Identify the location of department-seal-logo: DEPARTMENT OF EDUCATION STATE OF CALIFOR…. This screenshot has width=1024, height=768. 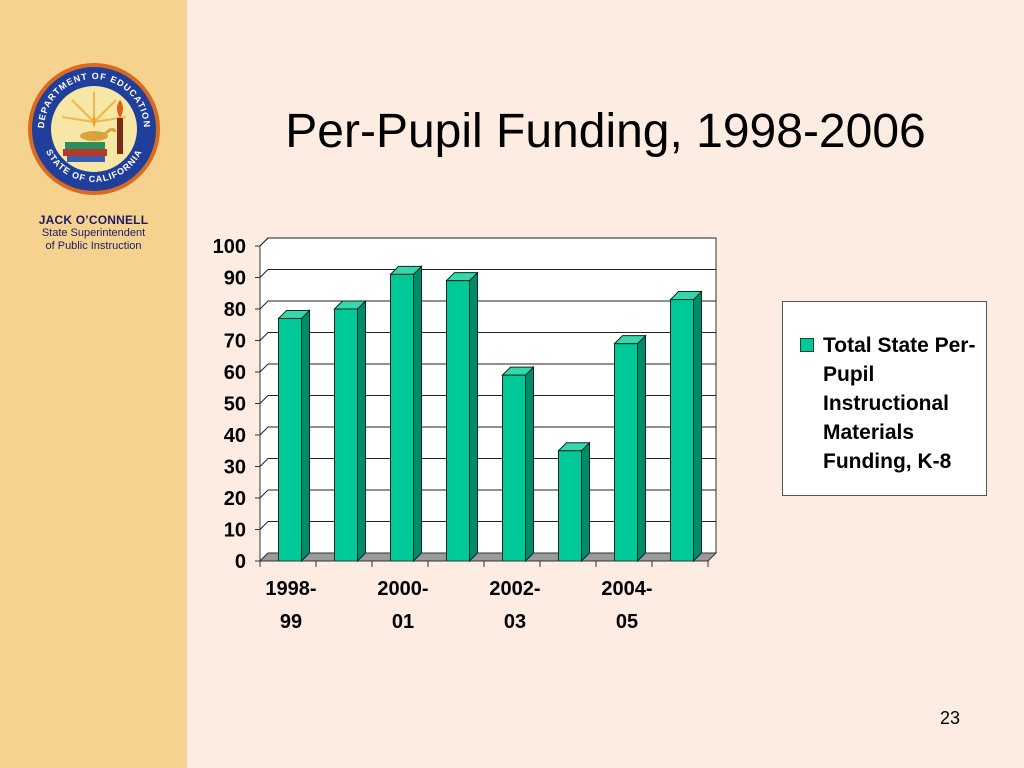
(94, 129).